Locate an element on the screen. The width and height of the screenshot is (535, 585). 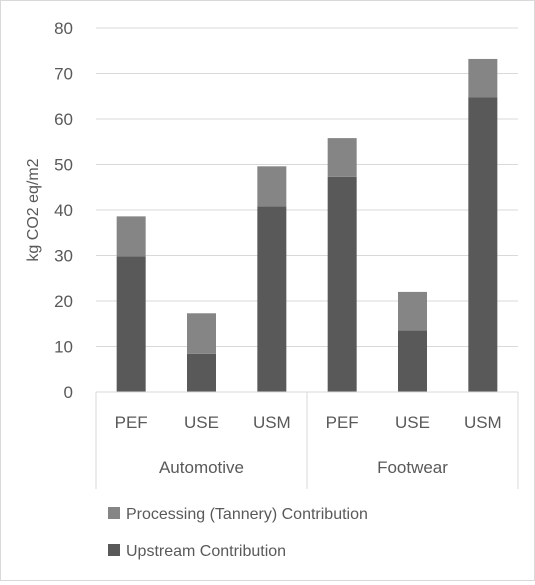
x-group-label: Automotive is located at coordinates (201, 467).